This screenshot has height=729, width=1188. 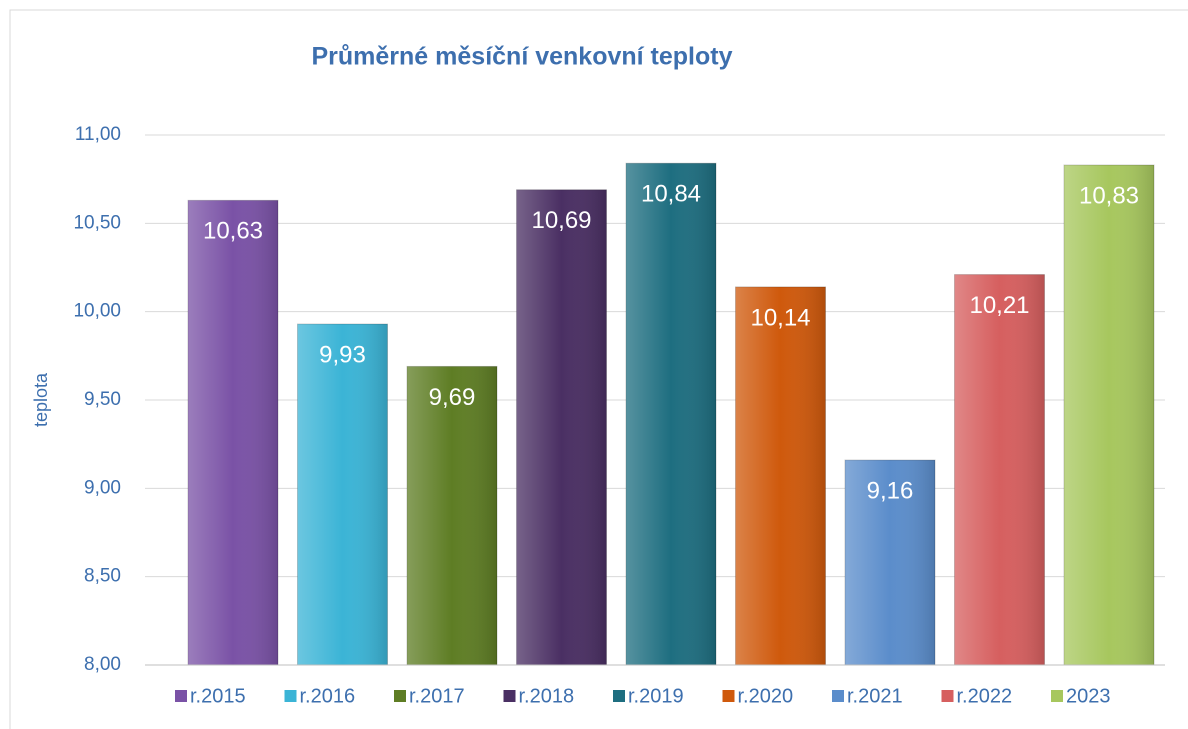 I want to click on y-tick-label: 9,00, so click(x=102, y=487).